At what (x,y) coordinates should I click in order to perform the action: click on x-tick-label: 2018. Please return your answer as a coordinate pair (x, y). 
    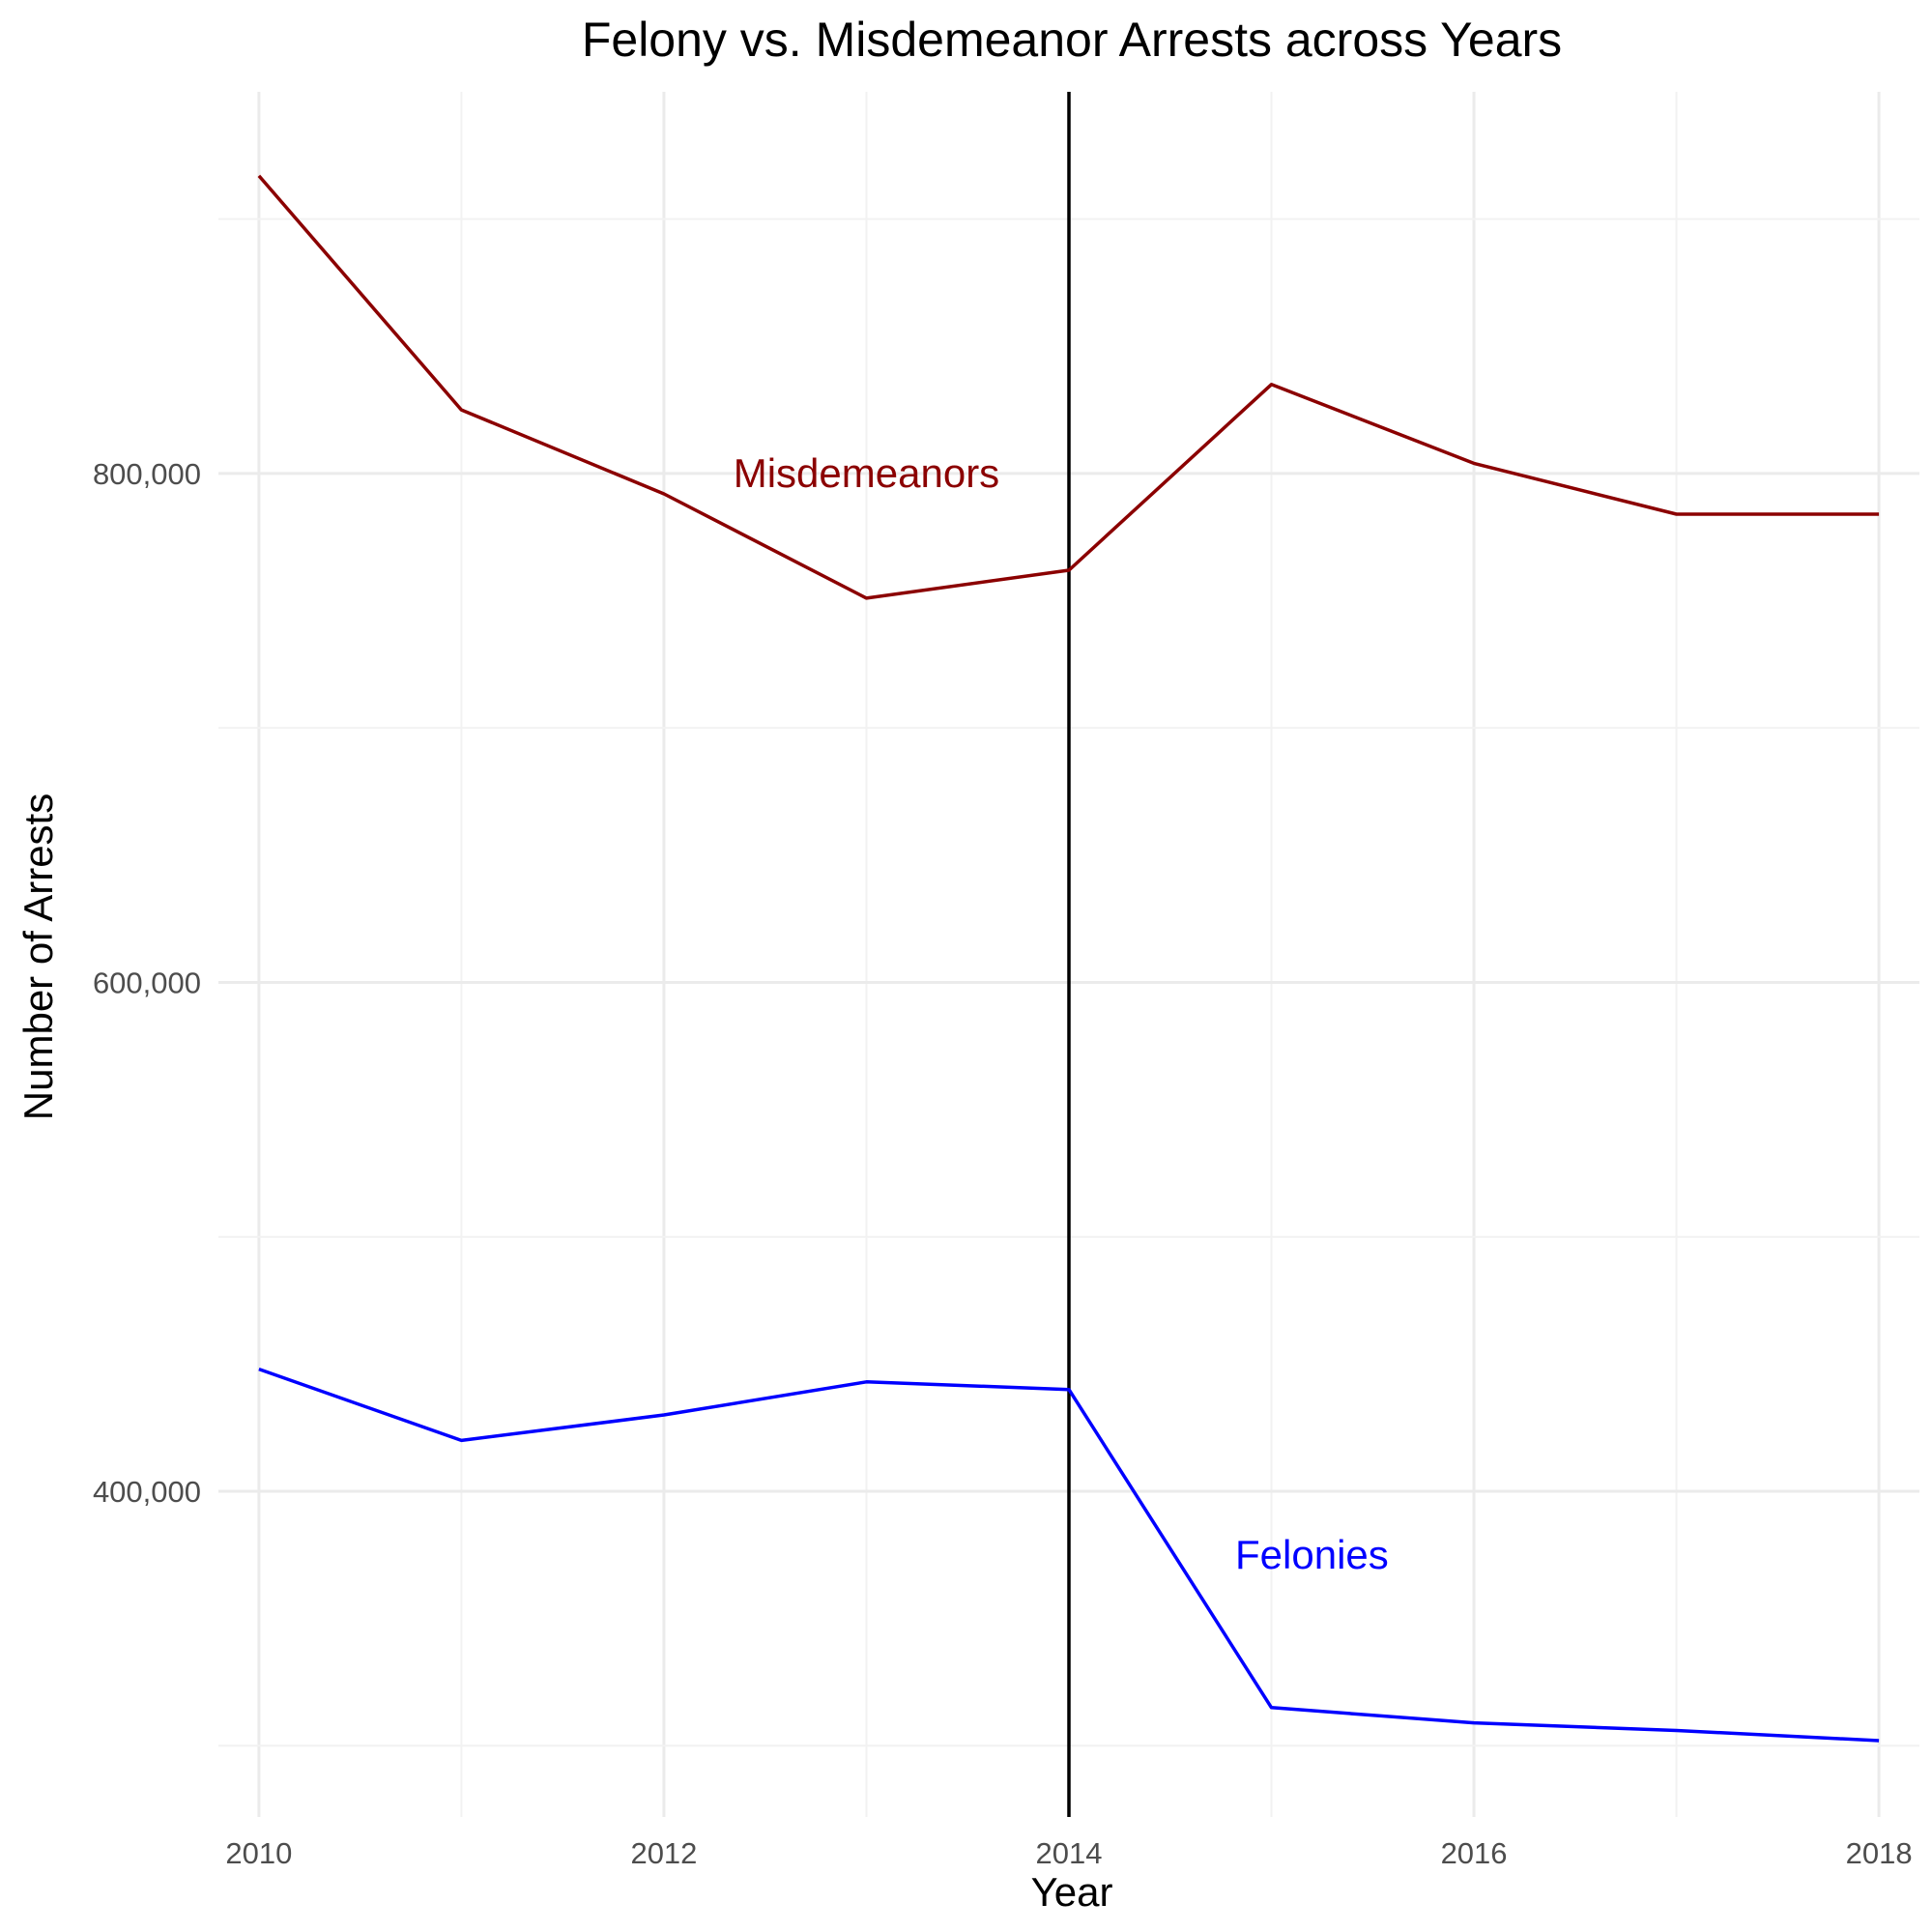
    Looking at the image, I should click on (1880, 1853).